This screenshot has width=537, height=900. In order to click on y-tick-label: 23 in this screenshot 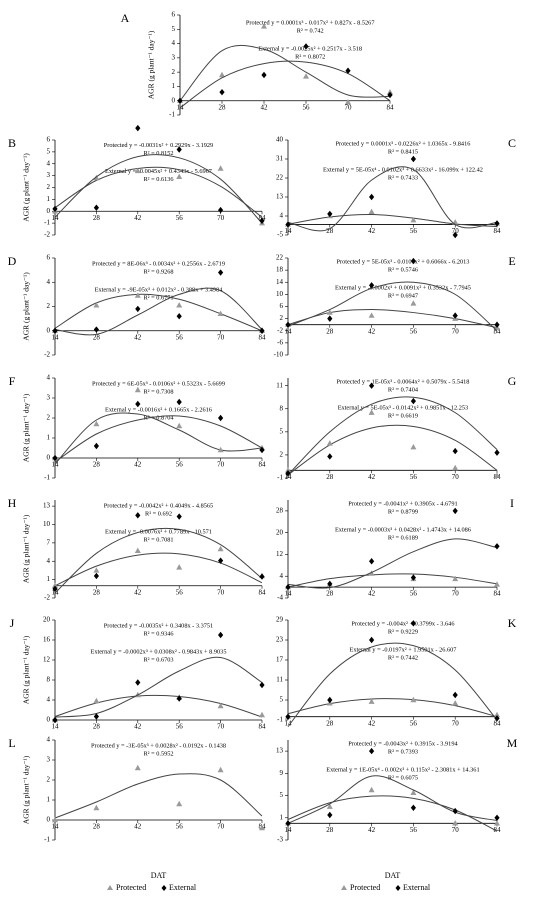, I will do `click(280, 640)`.